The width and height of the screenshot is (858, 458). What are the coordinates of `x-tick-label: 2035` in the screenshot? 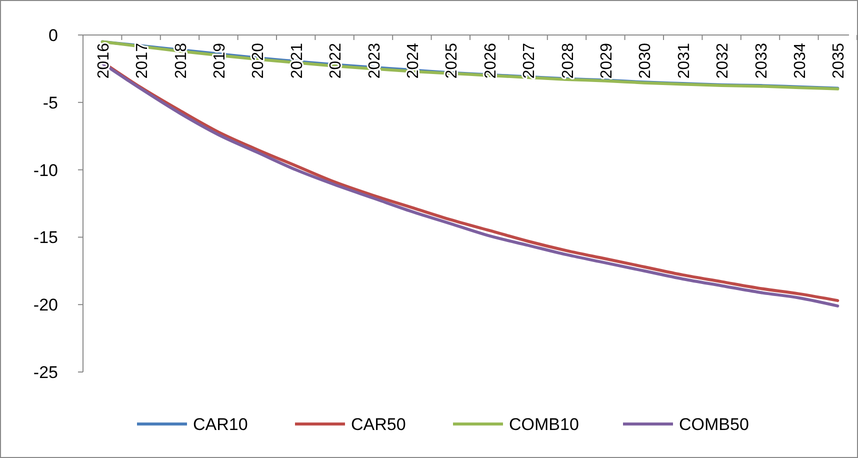 It's located at (839, 60).